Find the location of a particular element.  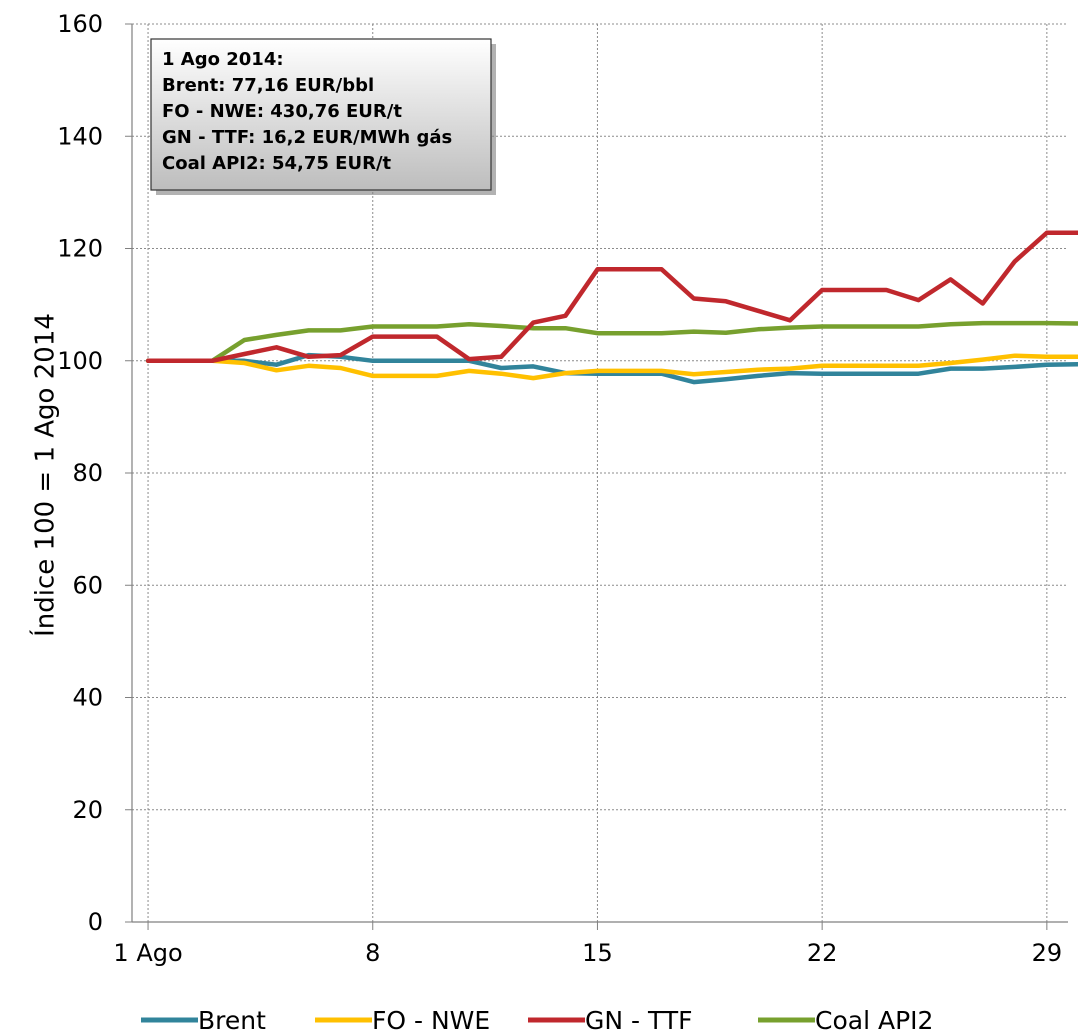

legend-item-coal-api2: Coal API2 is located at coordinates (845, 1020).